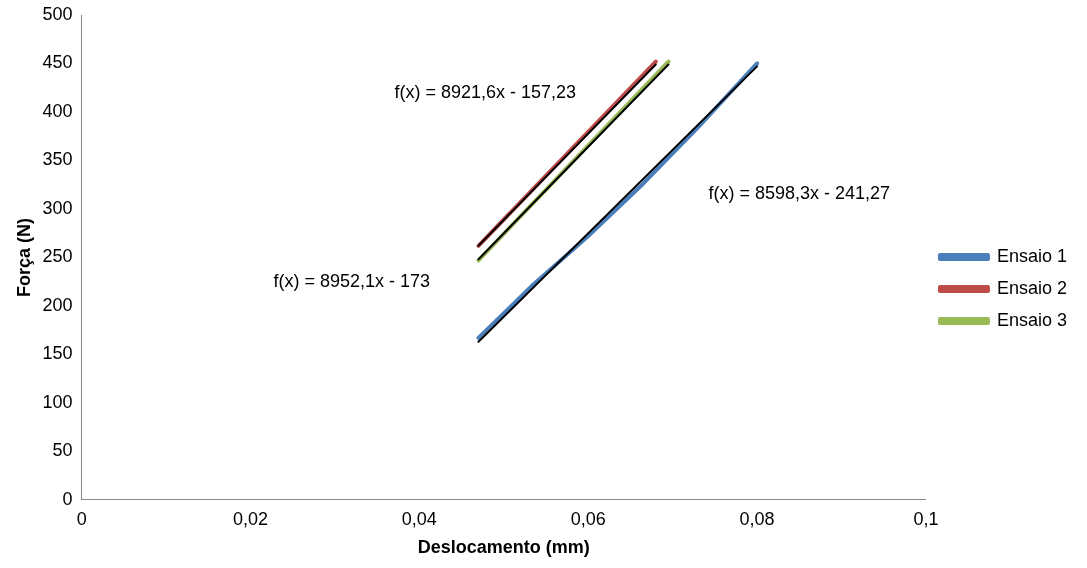 This screenshot has width=1087, height=568. What do you see at coordinates (57, 62) in the screenshot?
I see `y-tick-label: 450` at bounding box center [57, 62].